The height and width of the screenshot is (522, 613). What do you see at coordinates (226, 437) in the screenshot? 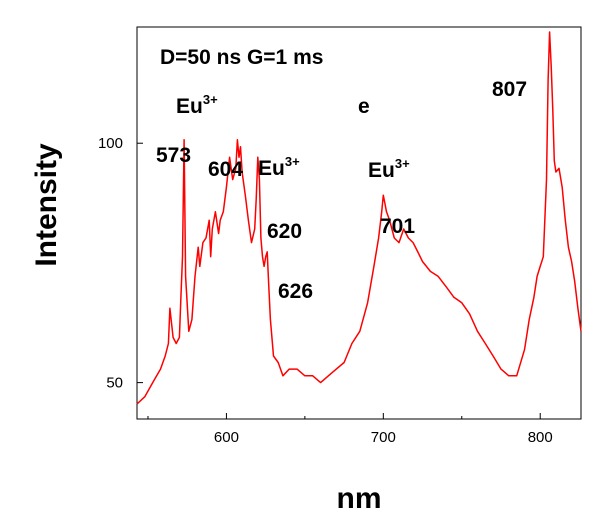
I see `x-tick-label: 600` at bounding box center [226, 437].